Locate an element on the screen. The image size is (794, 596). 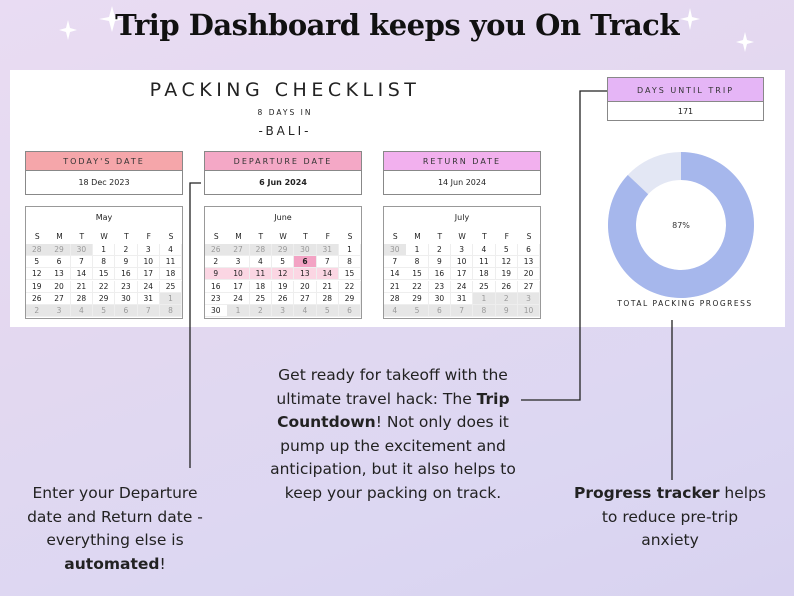
note-text: helps is located at coordinates (743, 493).